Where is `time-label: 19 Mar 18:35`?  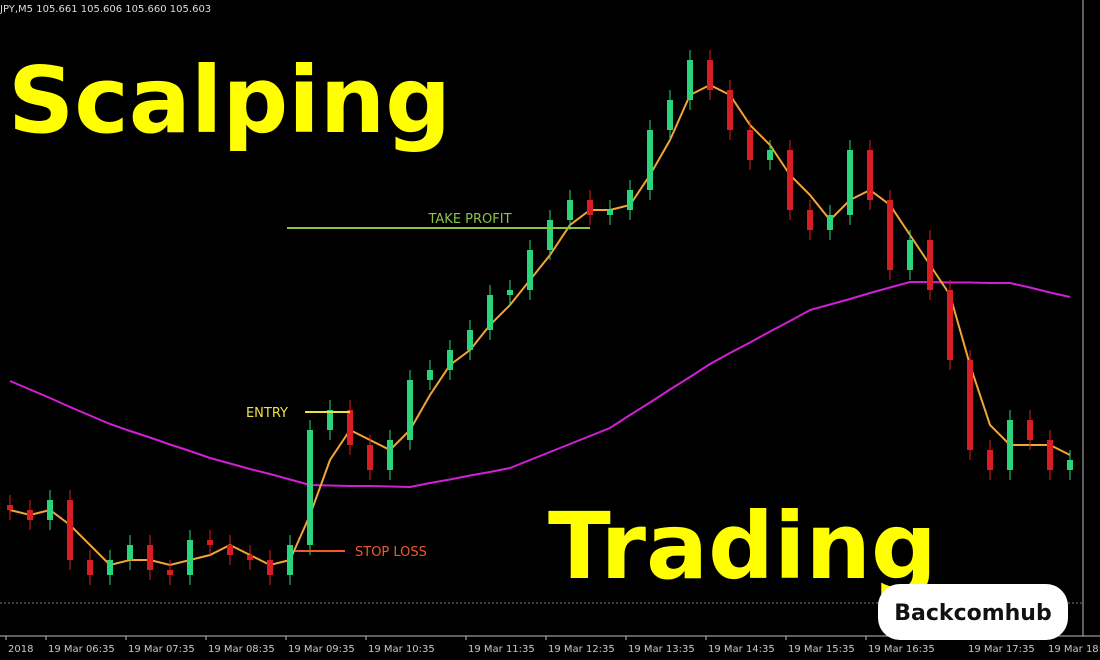 time-label: 19 Mar 18:35 is located at coordinates (1074, 649).